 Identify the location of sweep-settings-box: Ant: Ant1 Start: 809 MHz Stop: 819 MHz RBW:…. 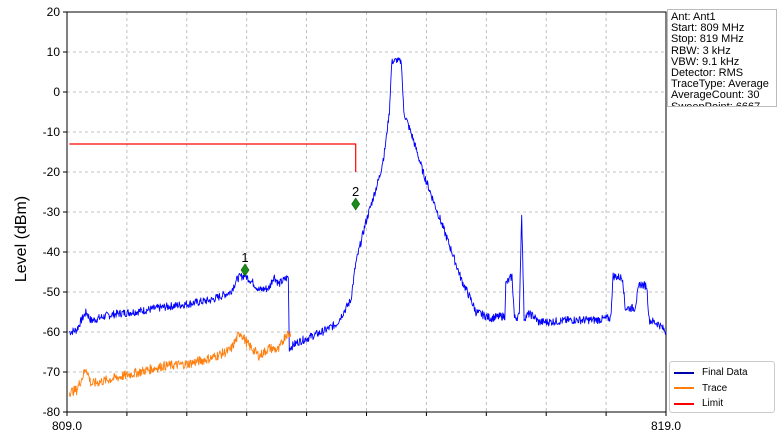
(722, 58).